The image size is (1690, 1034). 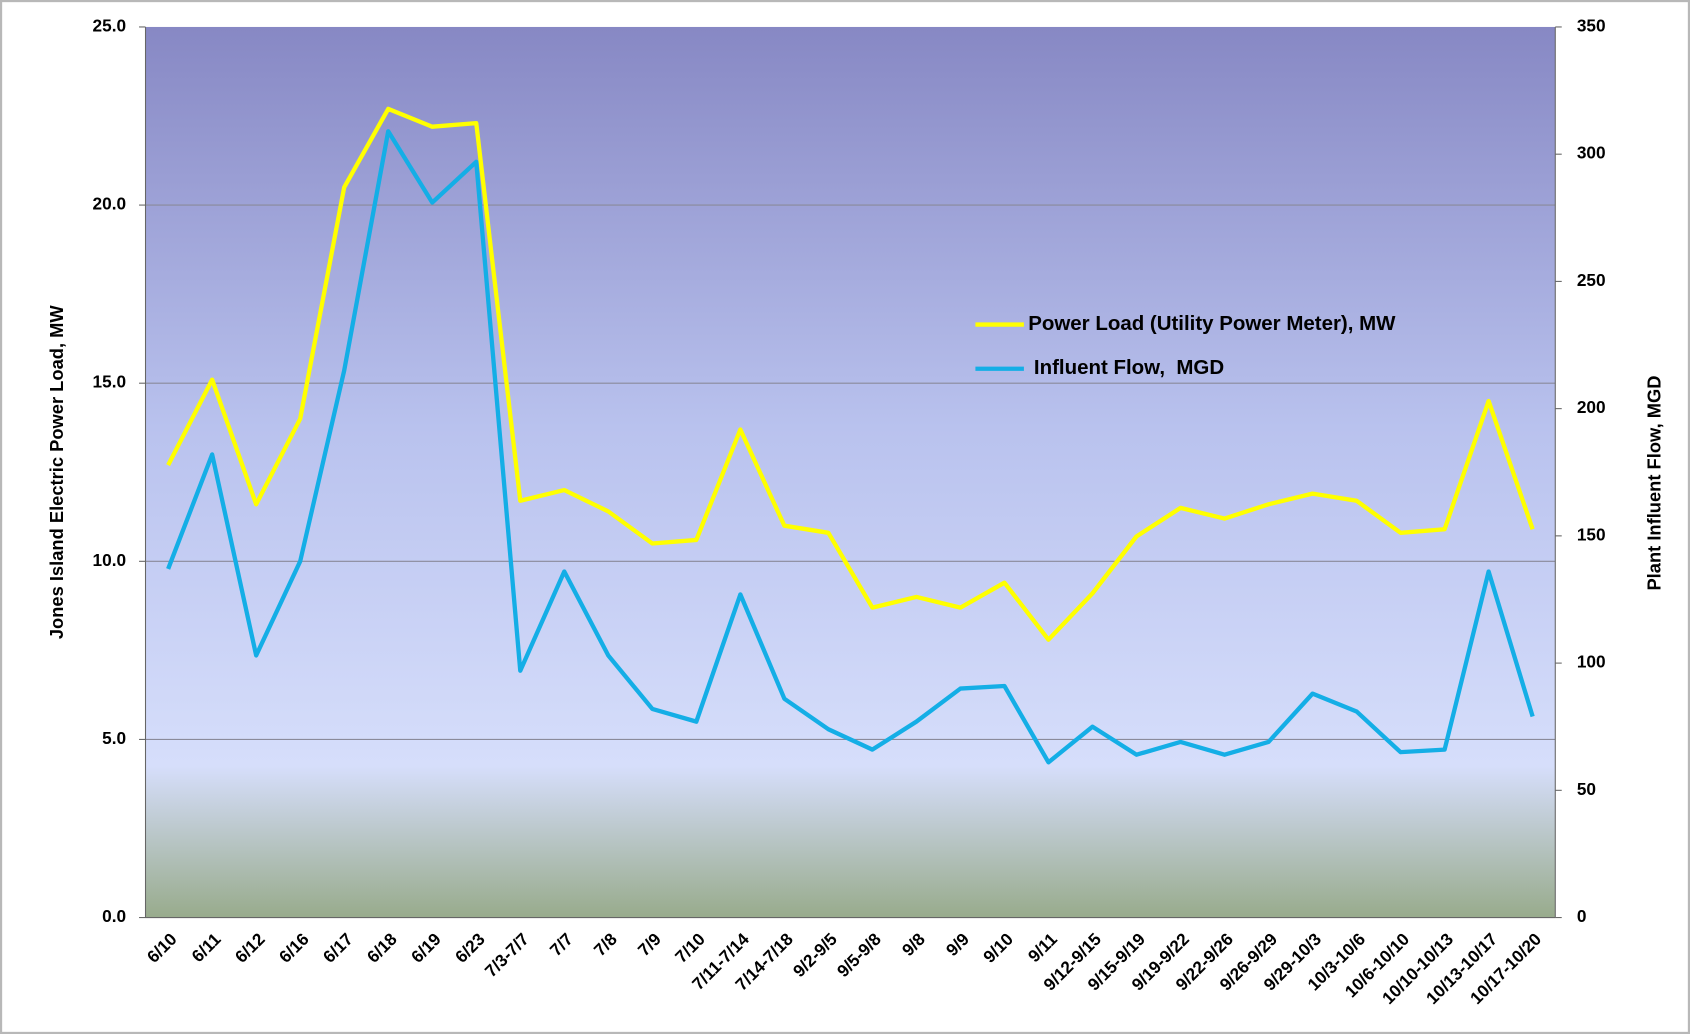 What do you see at coordinates (1653, 483) in the screenshot?
I see `y2-axis-title: Plant Influent Flow, MGD` at bounding box center [1653, 483].